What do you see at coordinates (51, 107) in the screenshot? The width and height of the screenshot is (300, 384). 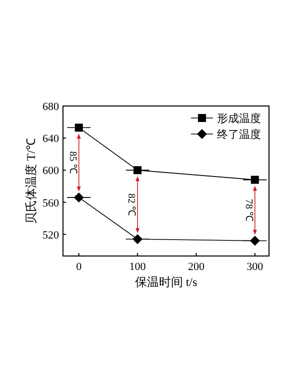 I see `y-tick-label: 680` at bounding box center [51, 107].